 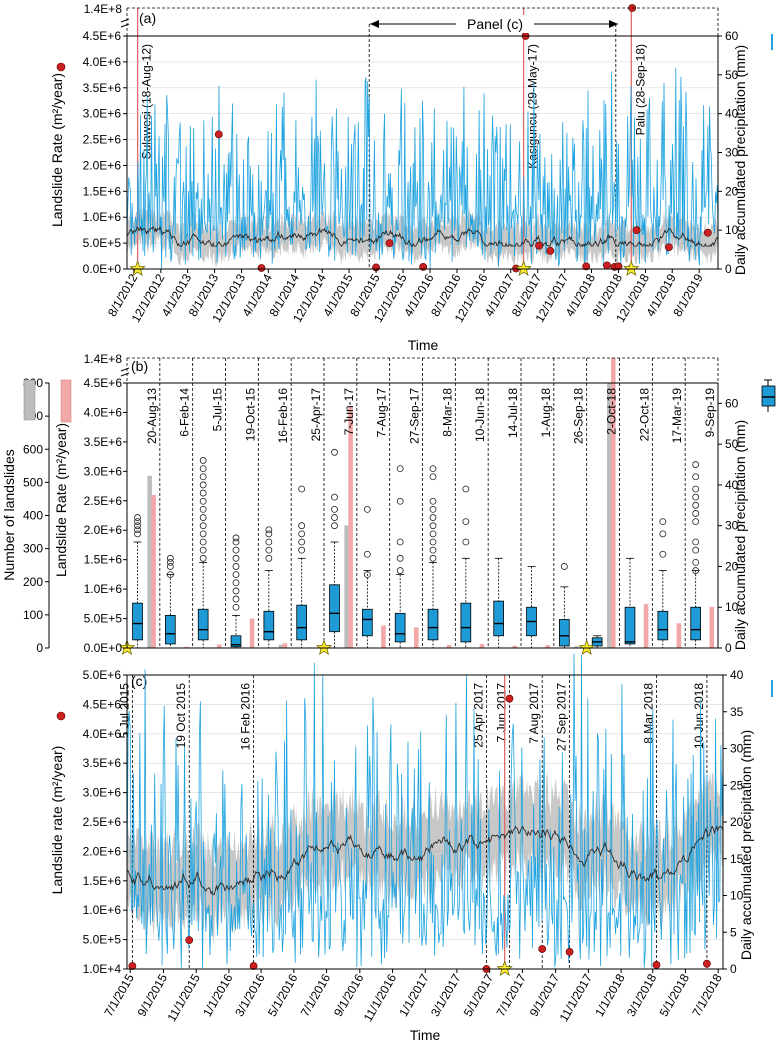 What do you see at coordinates (66, 401) in the screenshot?
I see `rate-legend-bar` at bounding box center [66, 401].